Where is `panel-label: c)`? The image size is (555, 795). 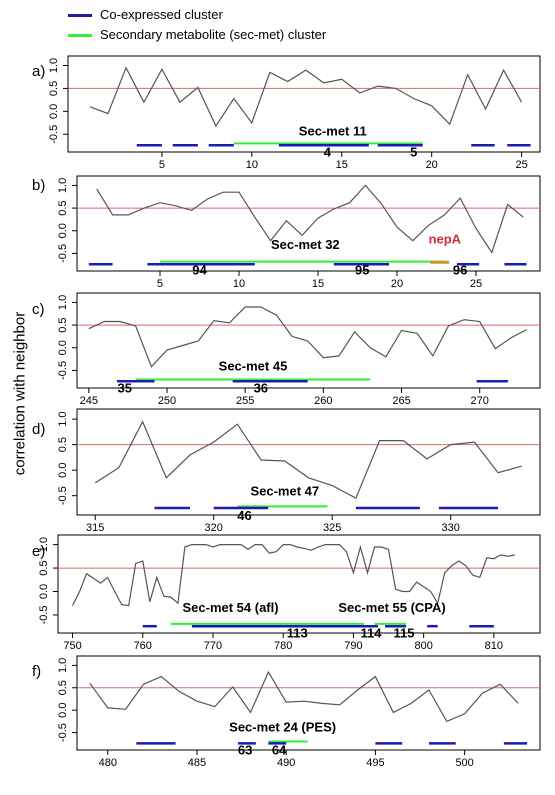
panel-label: c) is located at coordinates (38, 309).